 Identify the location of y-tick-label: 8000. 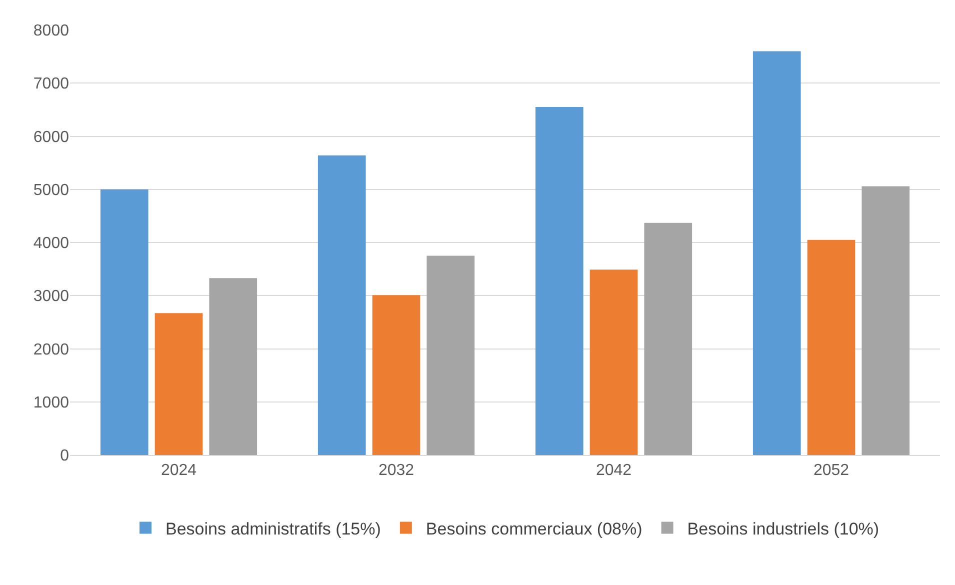
(51, 31).